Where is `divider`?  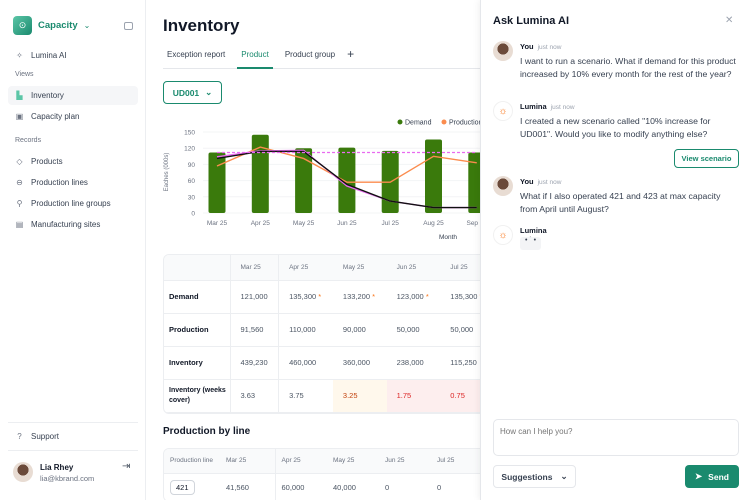
divider is located at coordinates (73, 450).